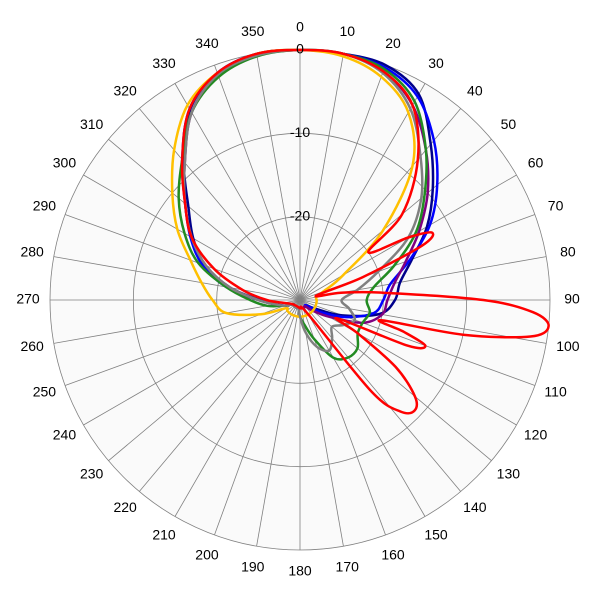  Describe the element at coordinates (125, 507) in the screenshot. I see `angle-label: 220` at that location.